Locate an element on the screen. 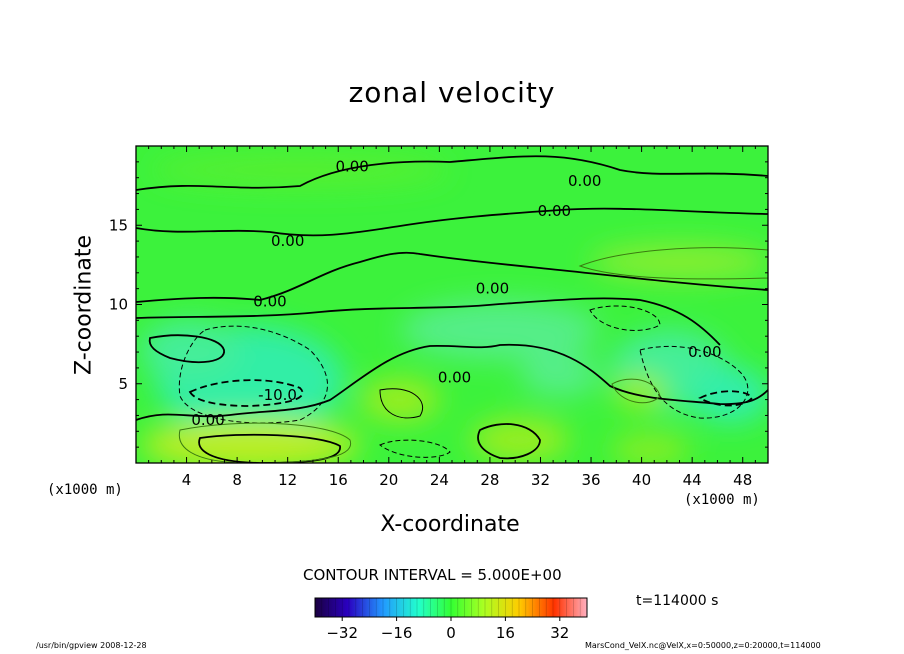 This screenshot has height=654, width=904. x-axis-label: X-coordinate is located at coordinates (450, 524).